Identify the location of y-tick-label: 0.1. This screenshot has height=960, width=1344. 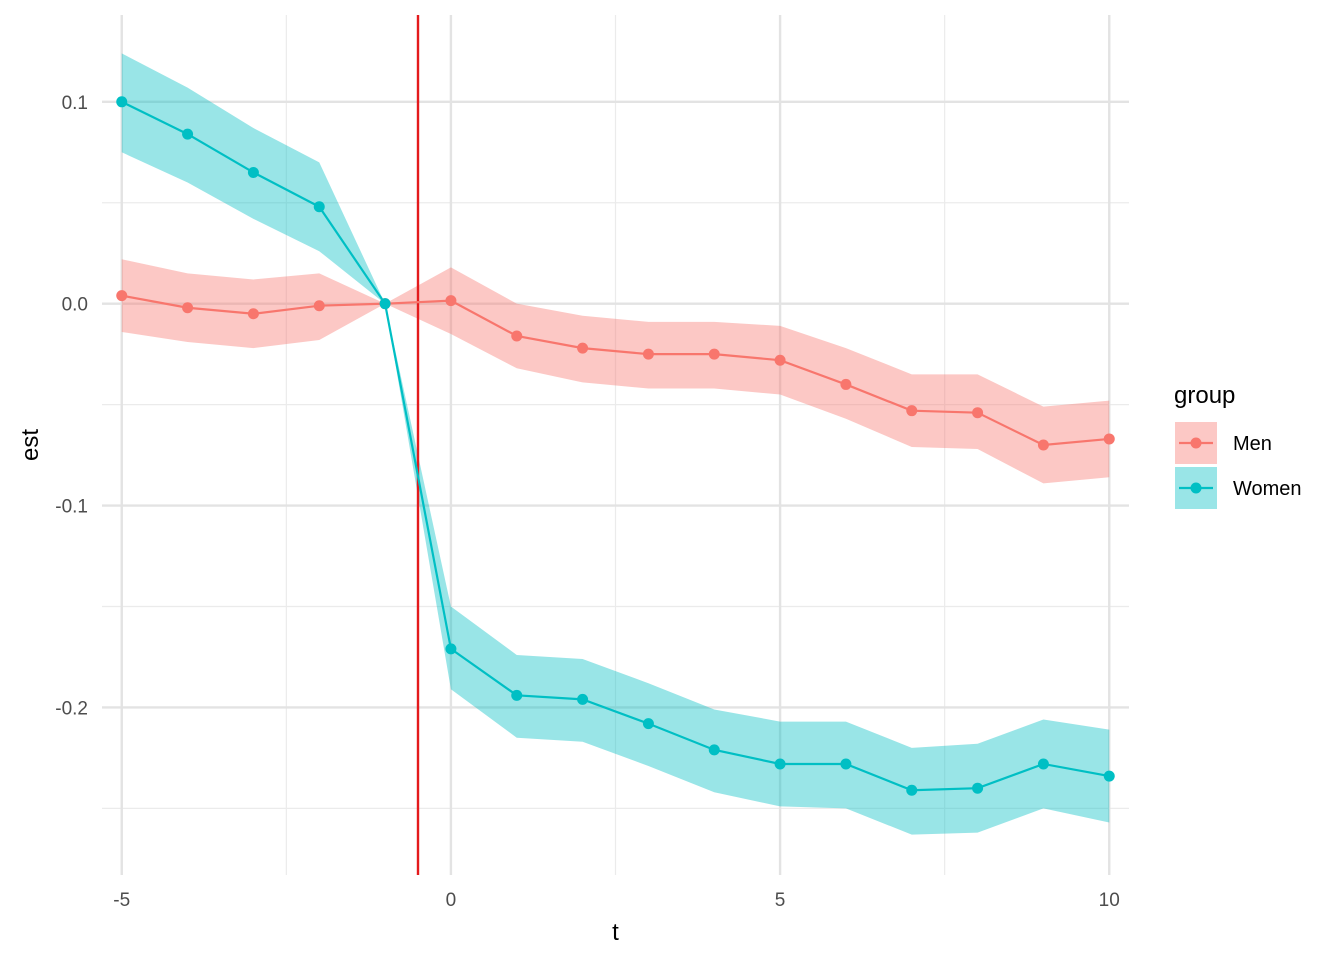
(75, 103).